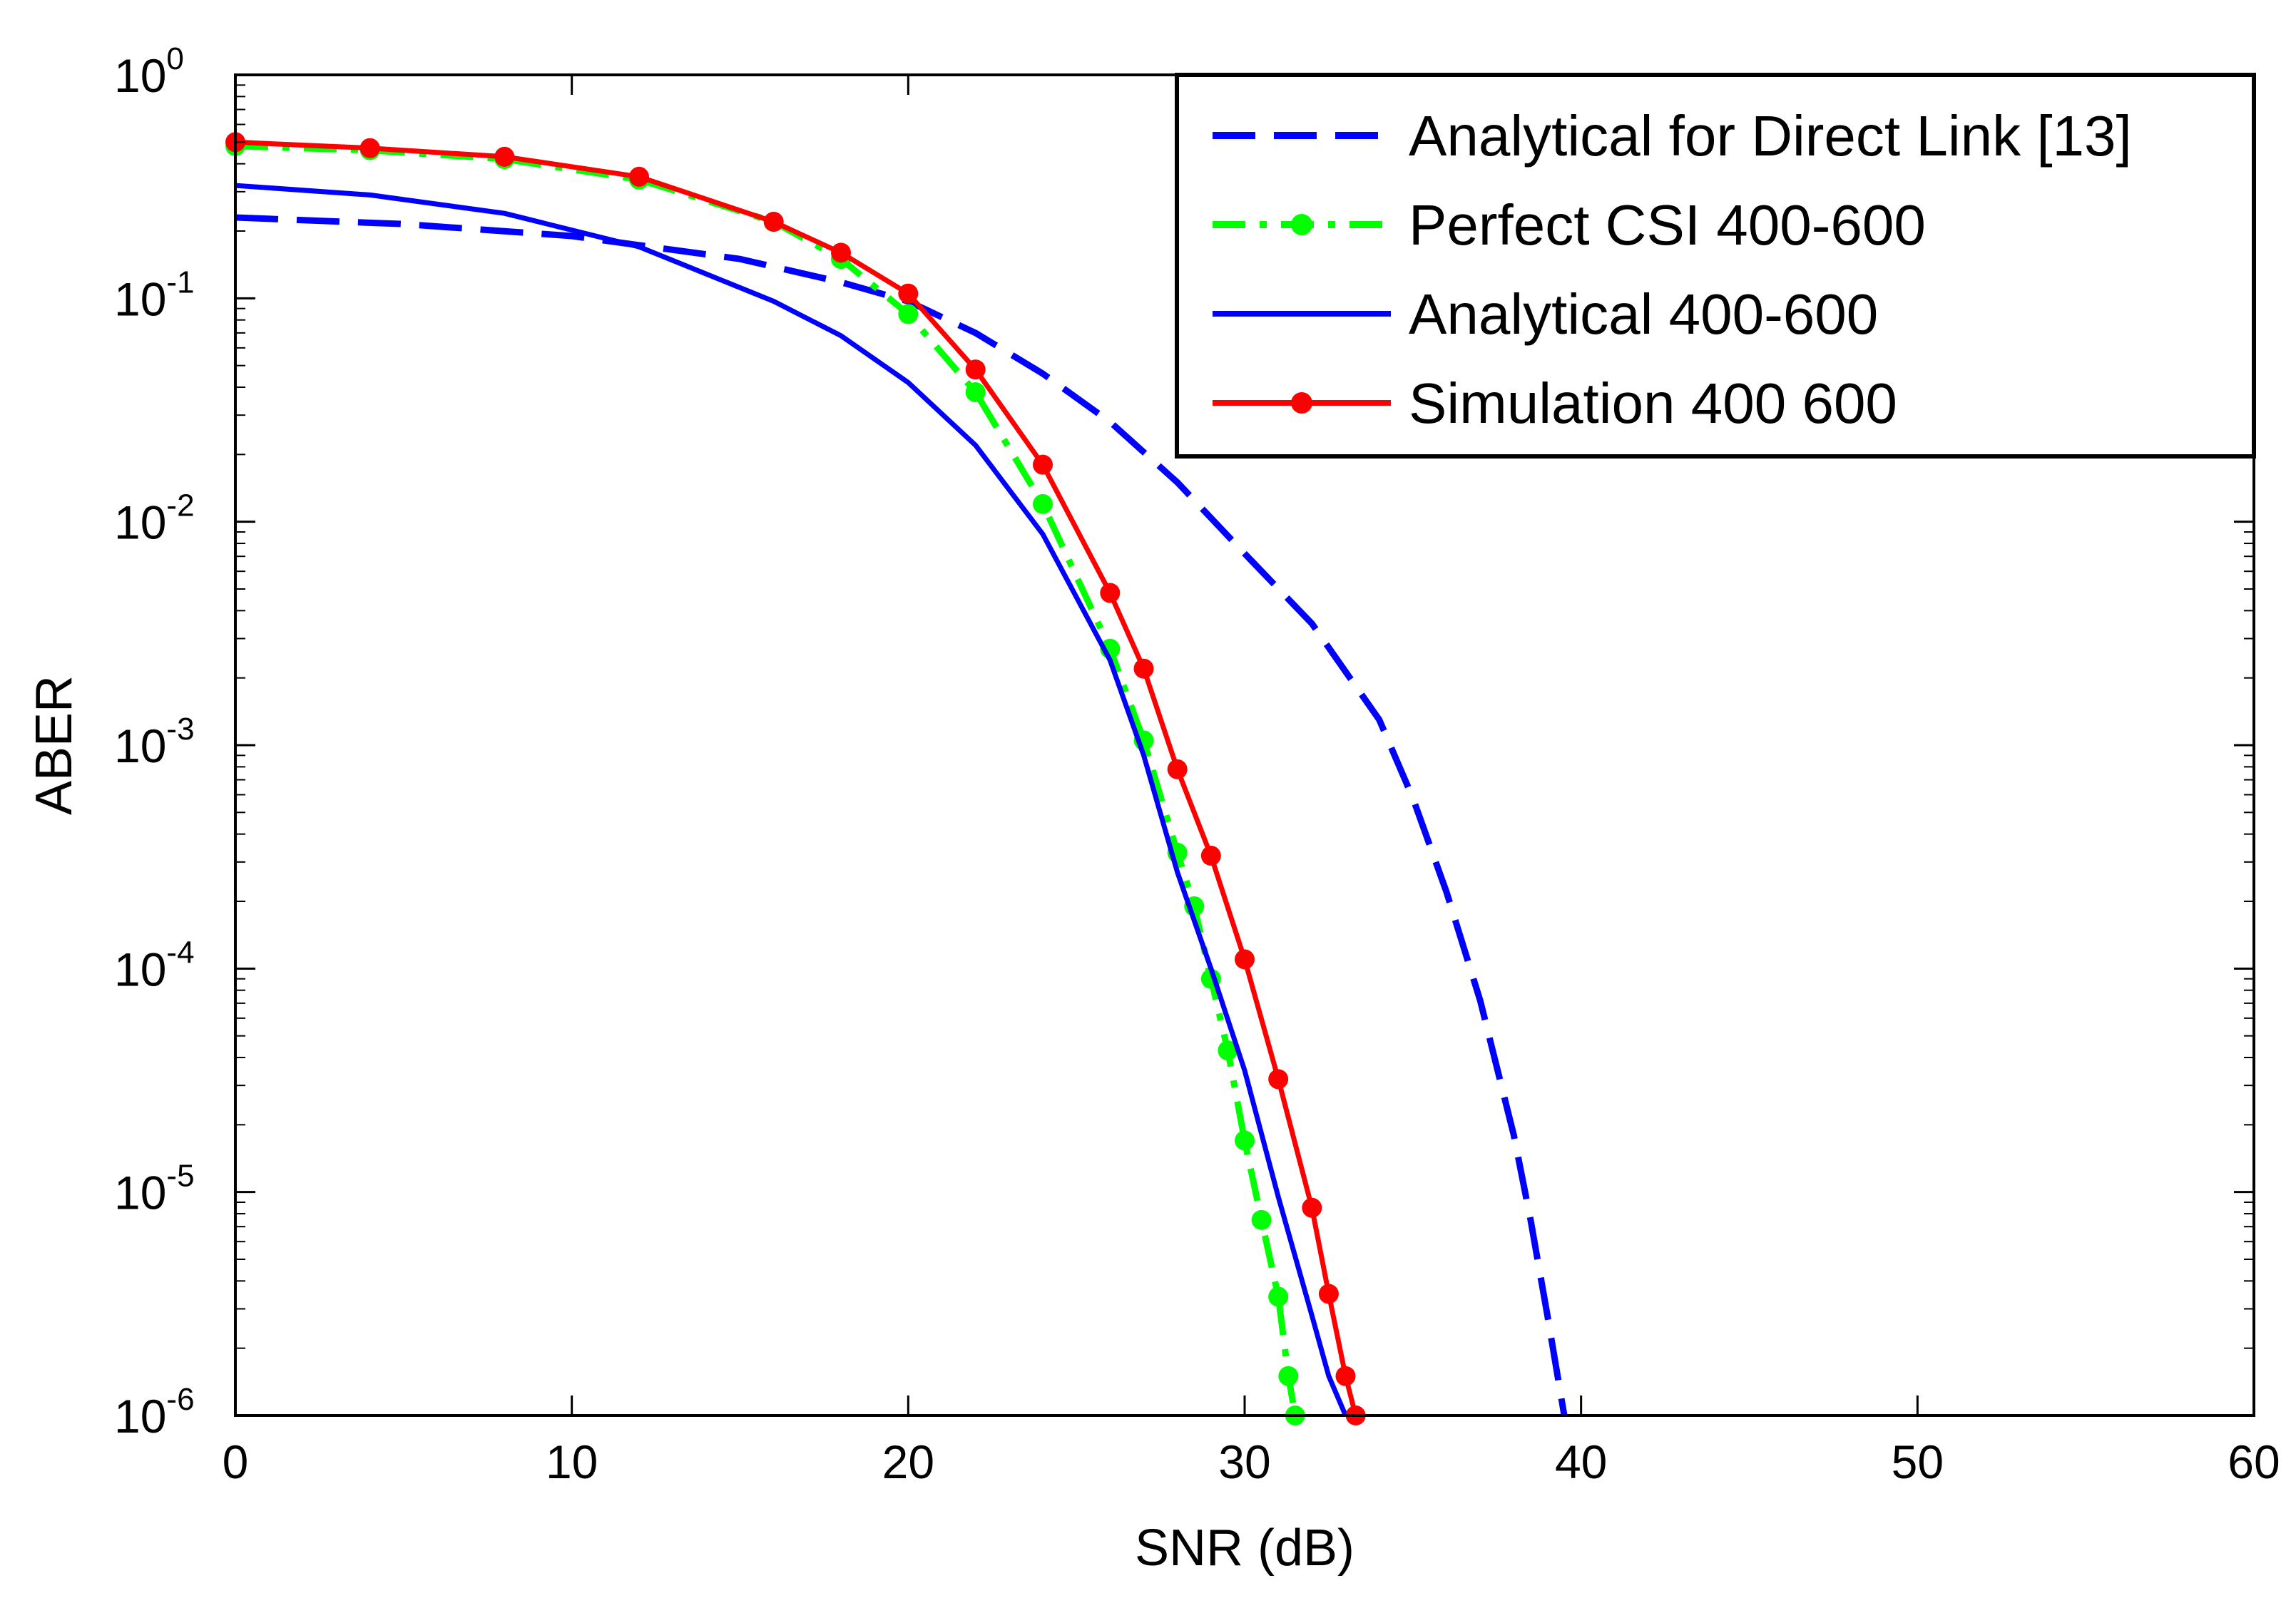 This screenshot has height=1603, width=2296. Describe the element at coordinates (180, 952) in the screenshot. I see `y-tick-exponent: -4` at that location.